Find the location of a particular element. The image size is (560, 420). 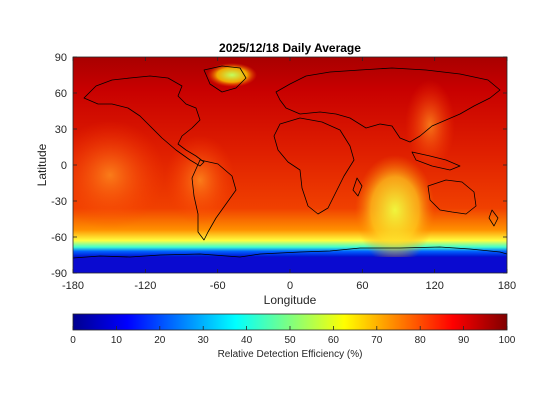

heatmap-greenland-spot is located at coordinates (232, 75).